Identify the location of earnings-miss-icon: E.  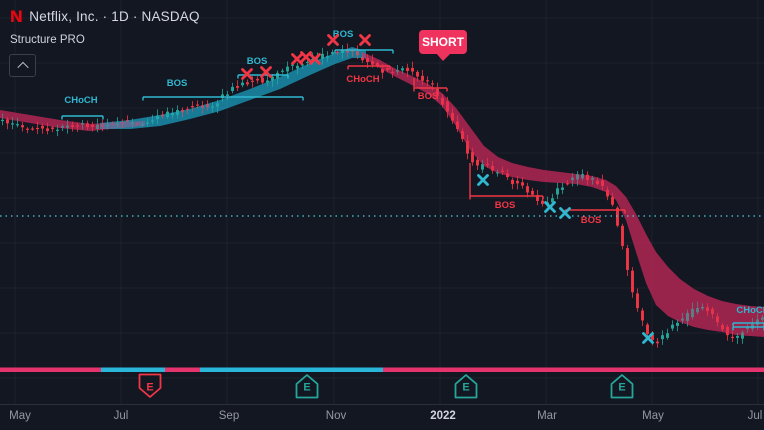
(150, 385).